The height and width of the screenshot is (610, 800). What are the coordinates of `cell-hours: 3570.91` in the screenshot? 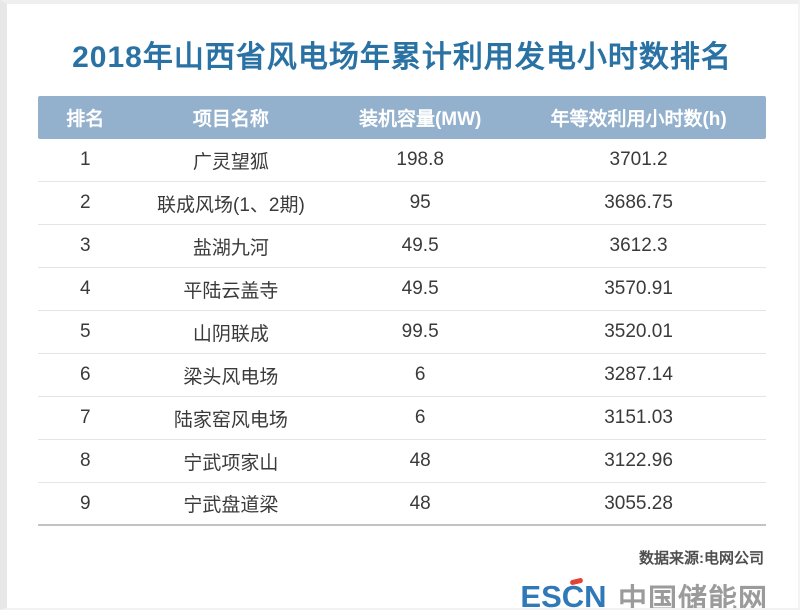 It's located at (638, 288).